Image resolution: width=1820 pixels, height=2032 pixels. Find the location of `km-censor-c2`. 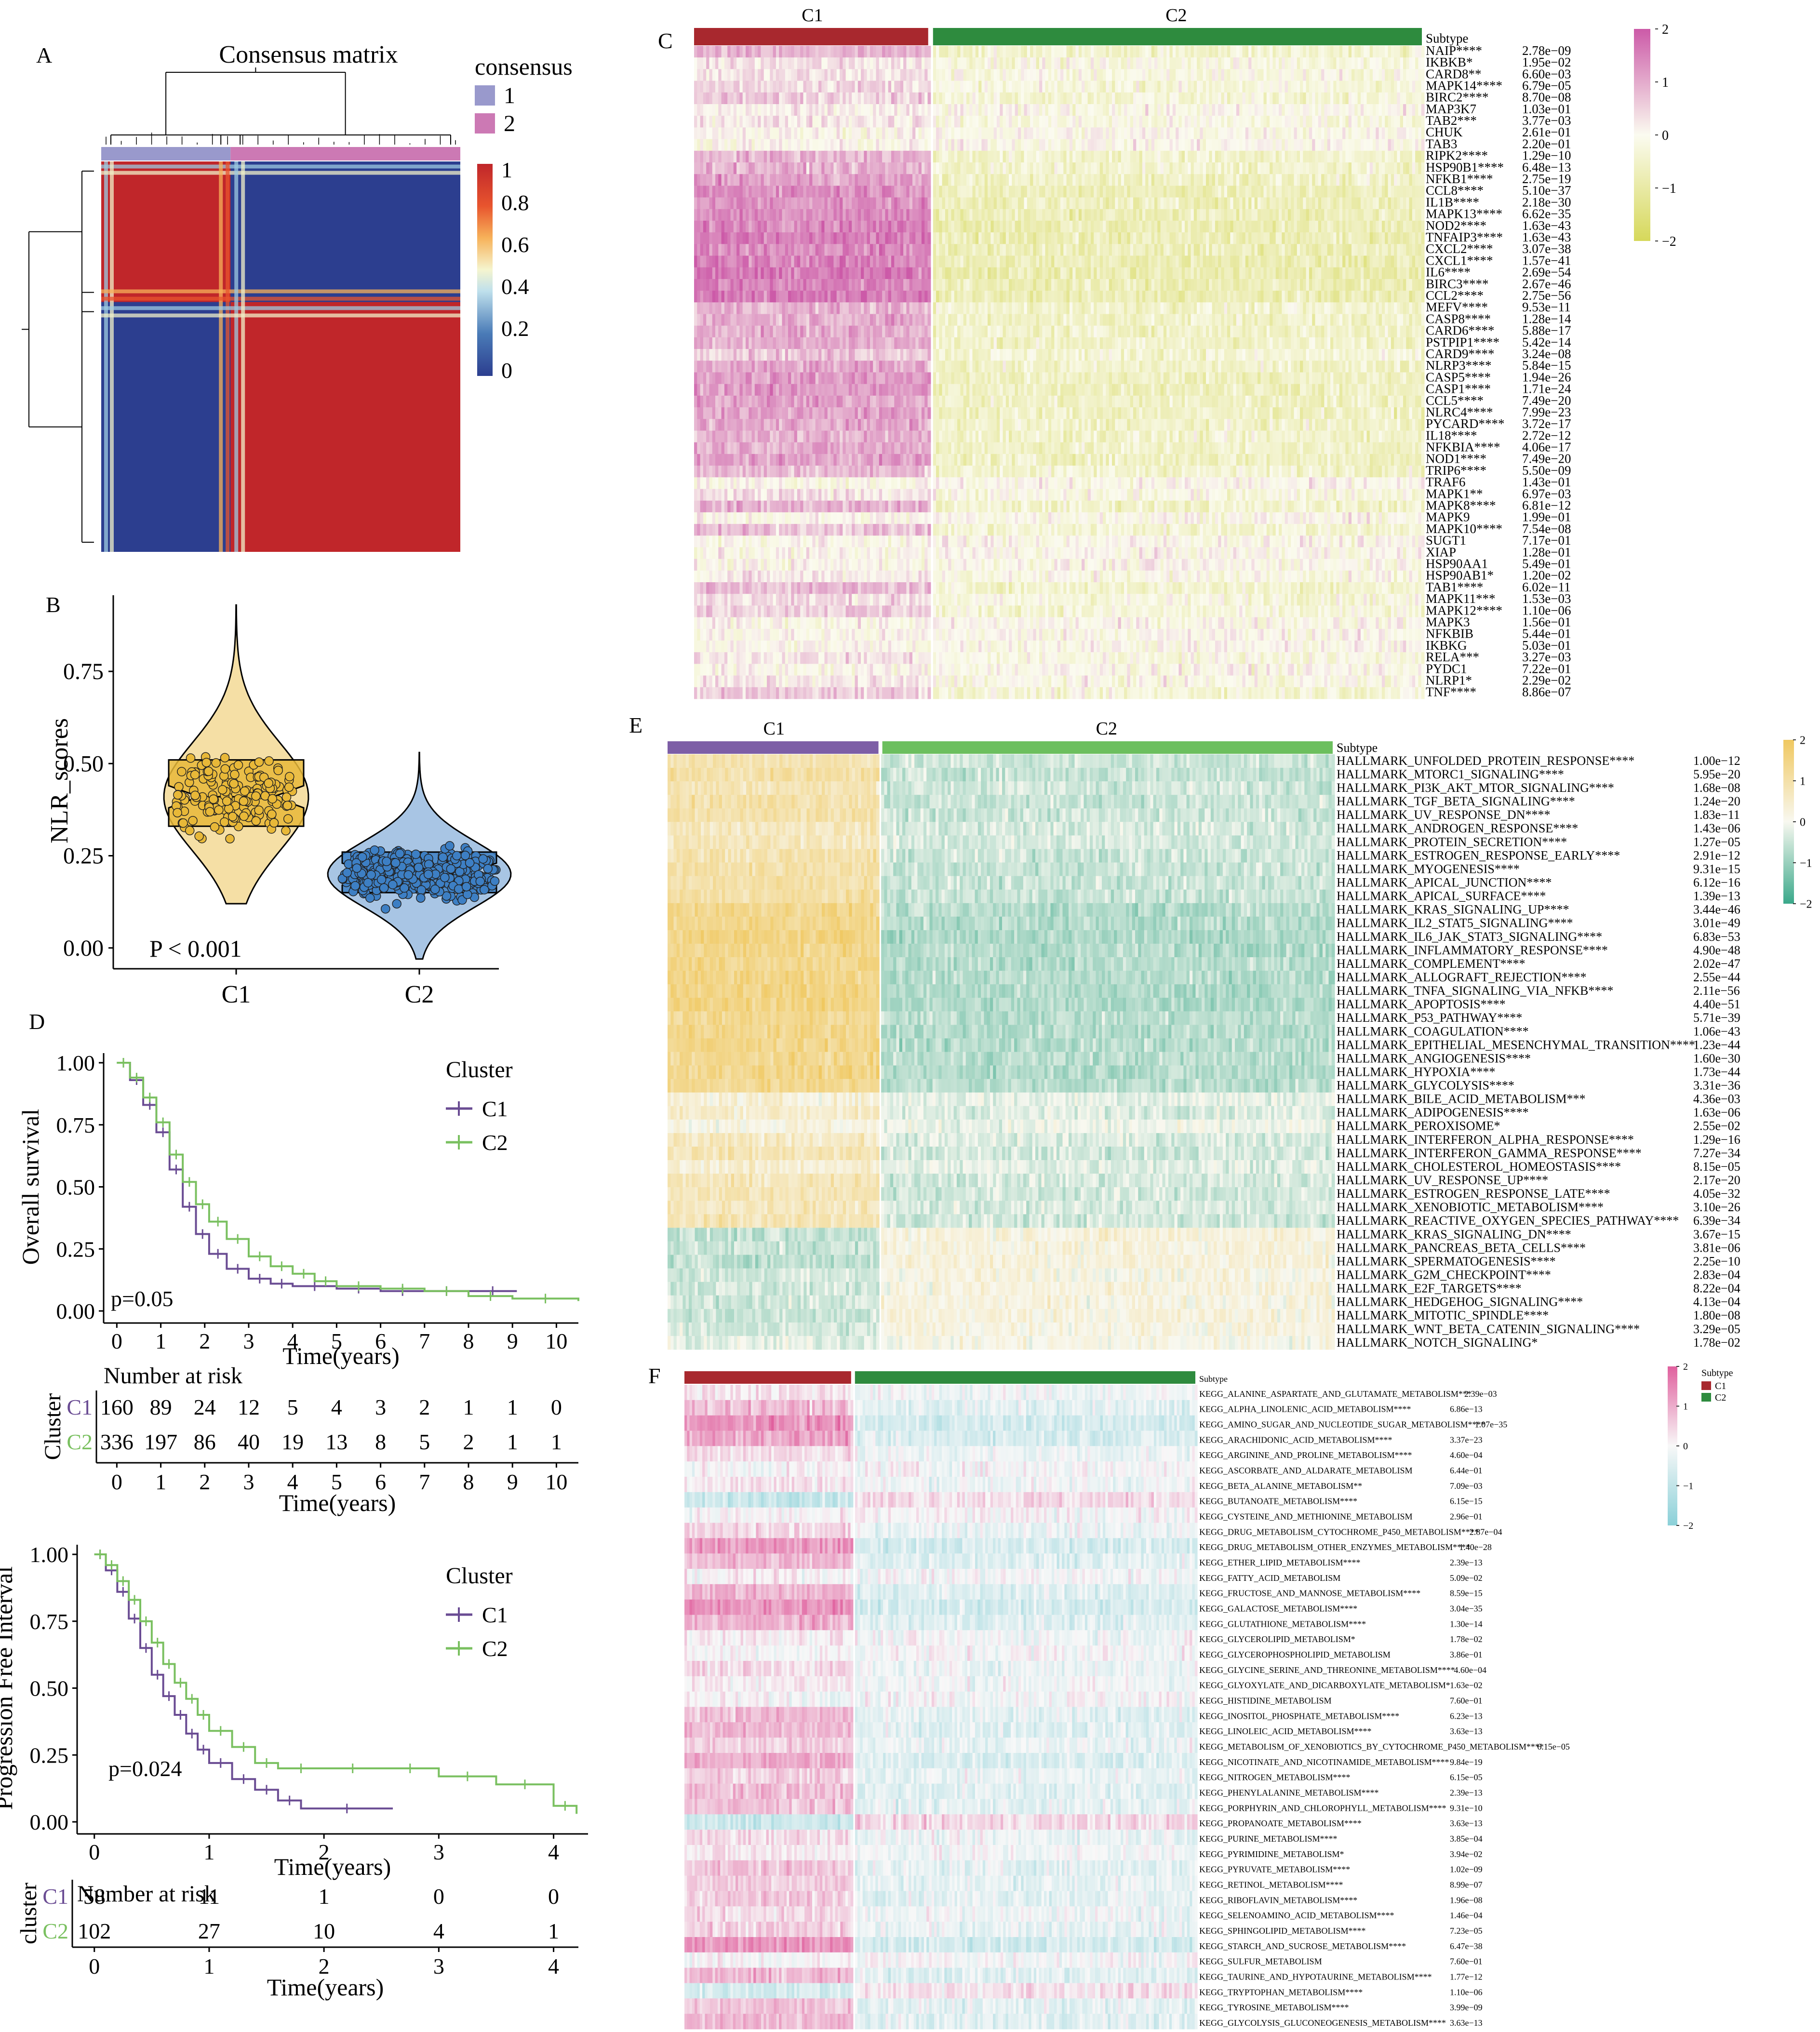

km-censor-c2 is located at coordinates (112, 1565).